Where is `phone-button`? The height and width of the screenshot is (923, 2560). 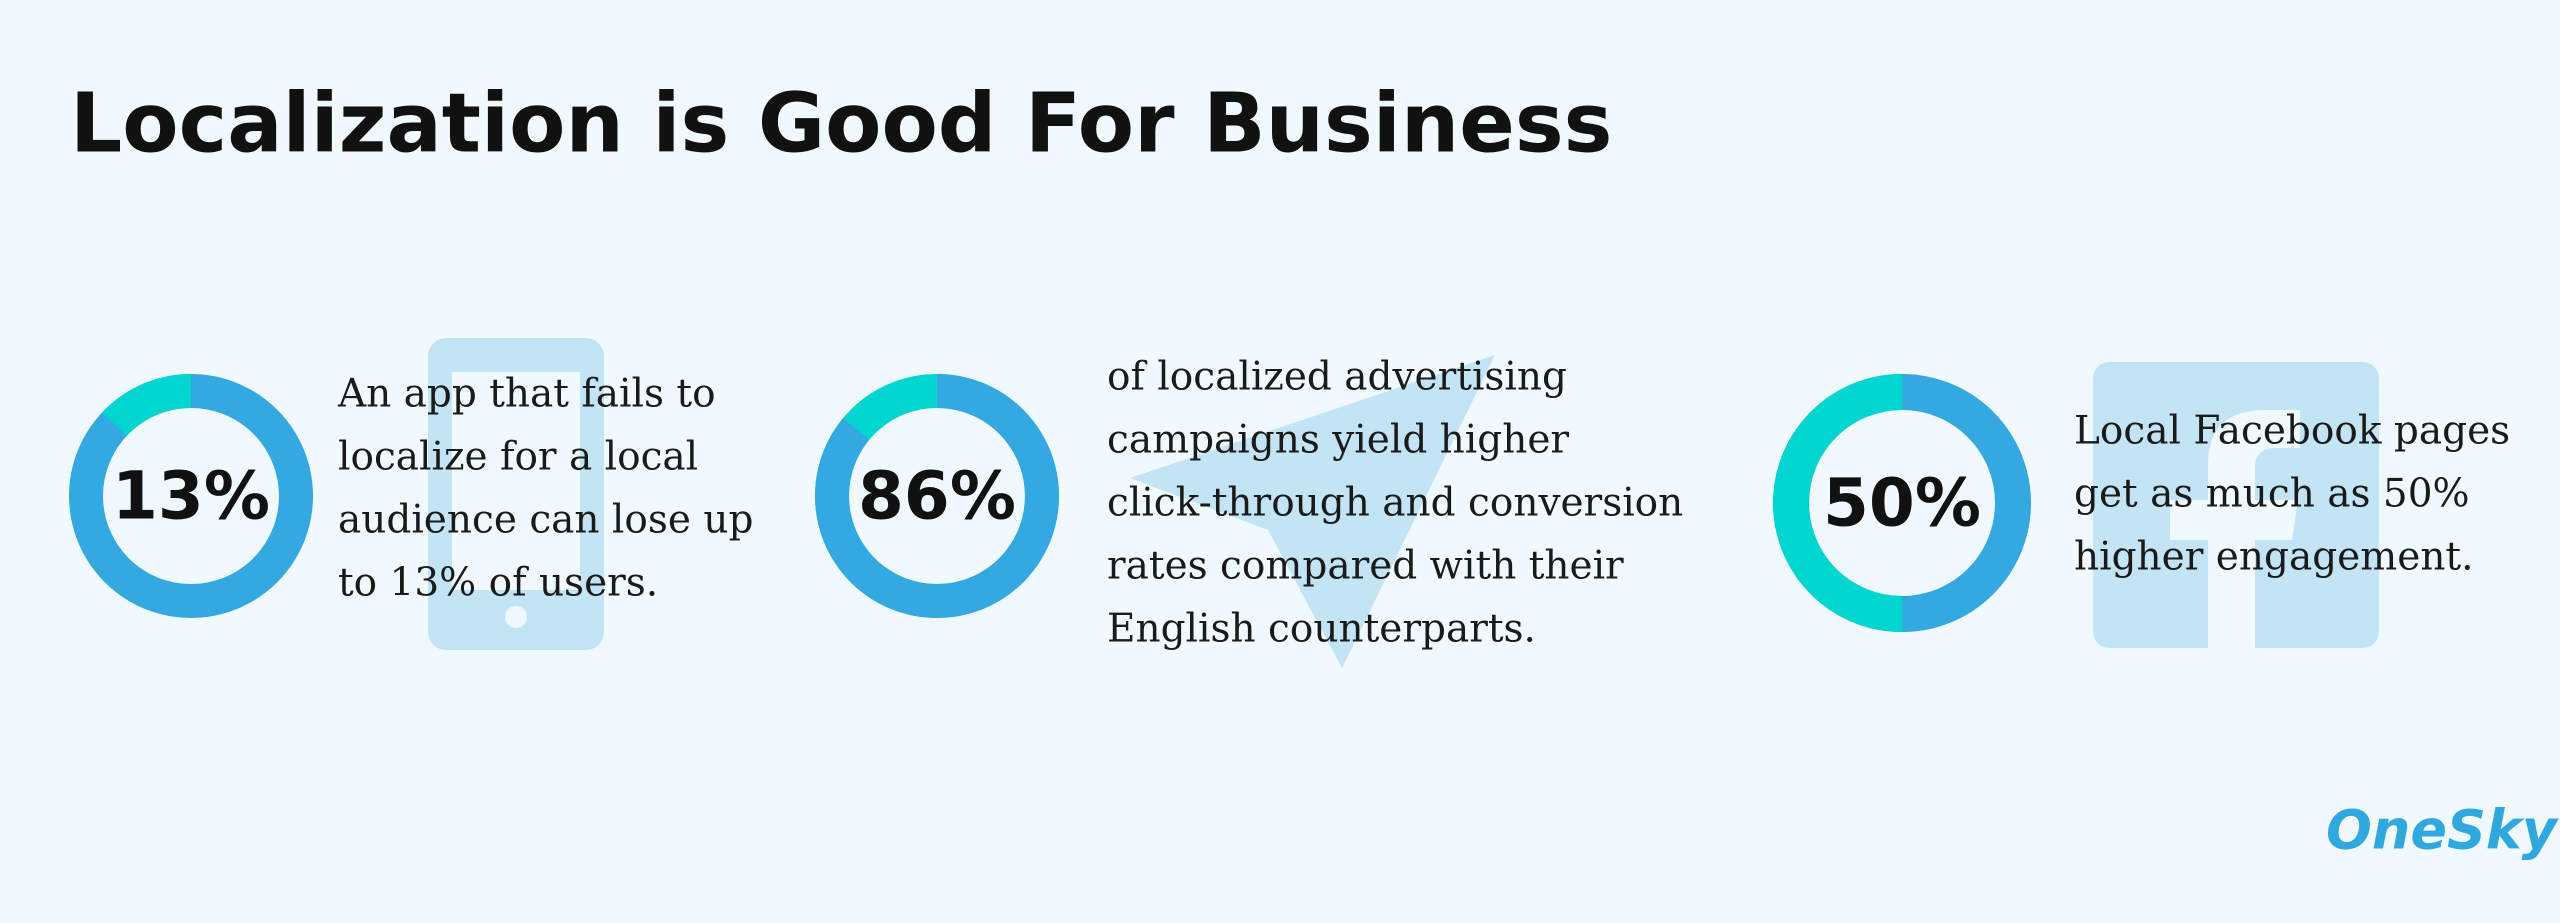 phone-button is located at coordinates (516, 617).